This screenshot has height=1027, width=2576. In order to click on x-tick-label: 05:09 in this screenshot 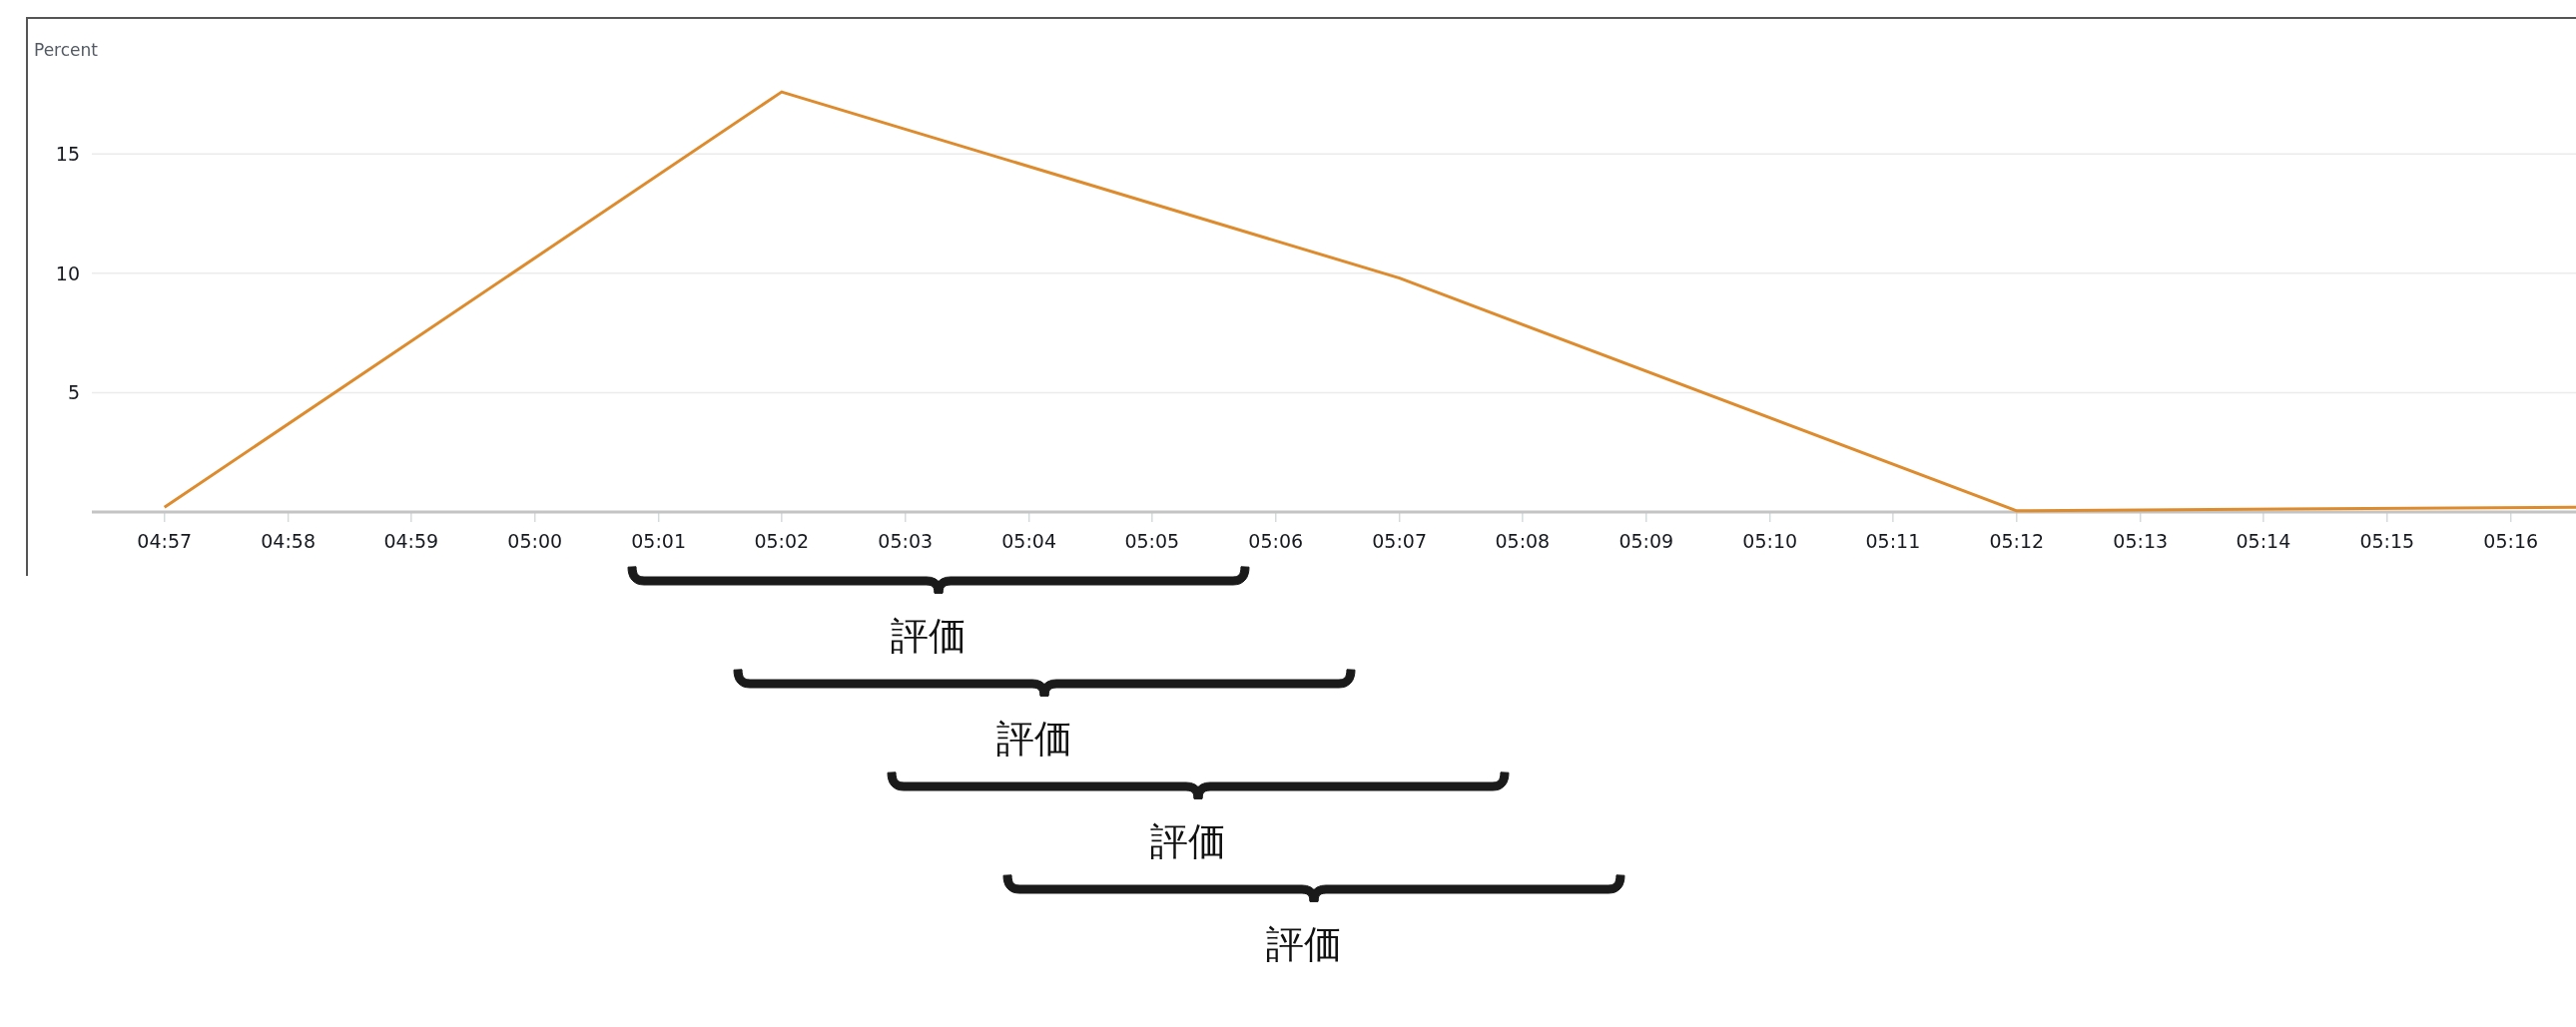, I will do `click(1646, 541)`.